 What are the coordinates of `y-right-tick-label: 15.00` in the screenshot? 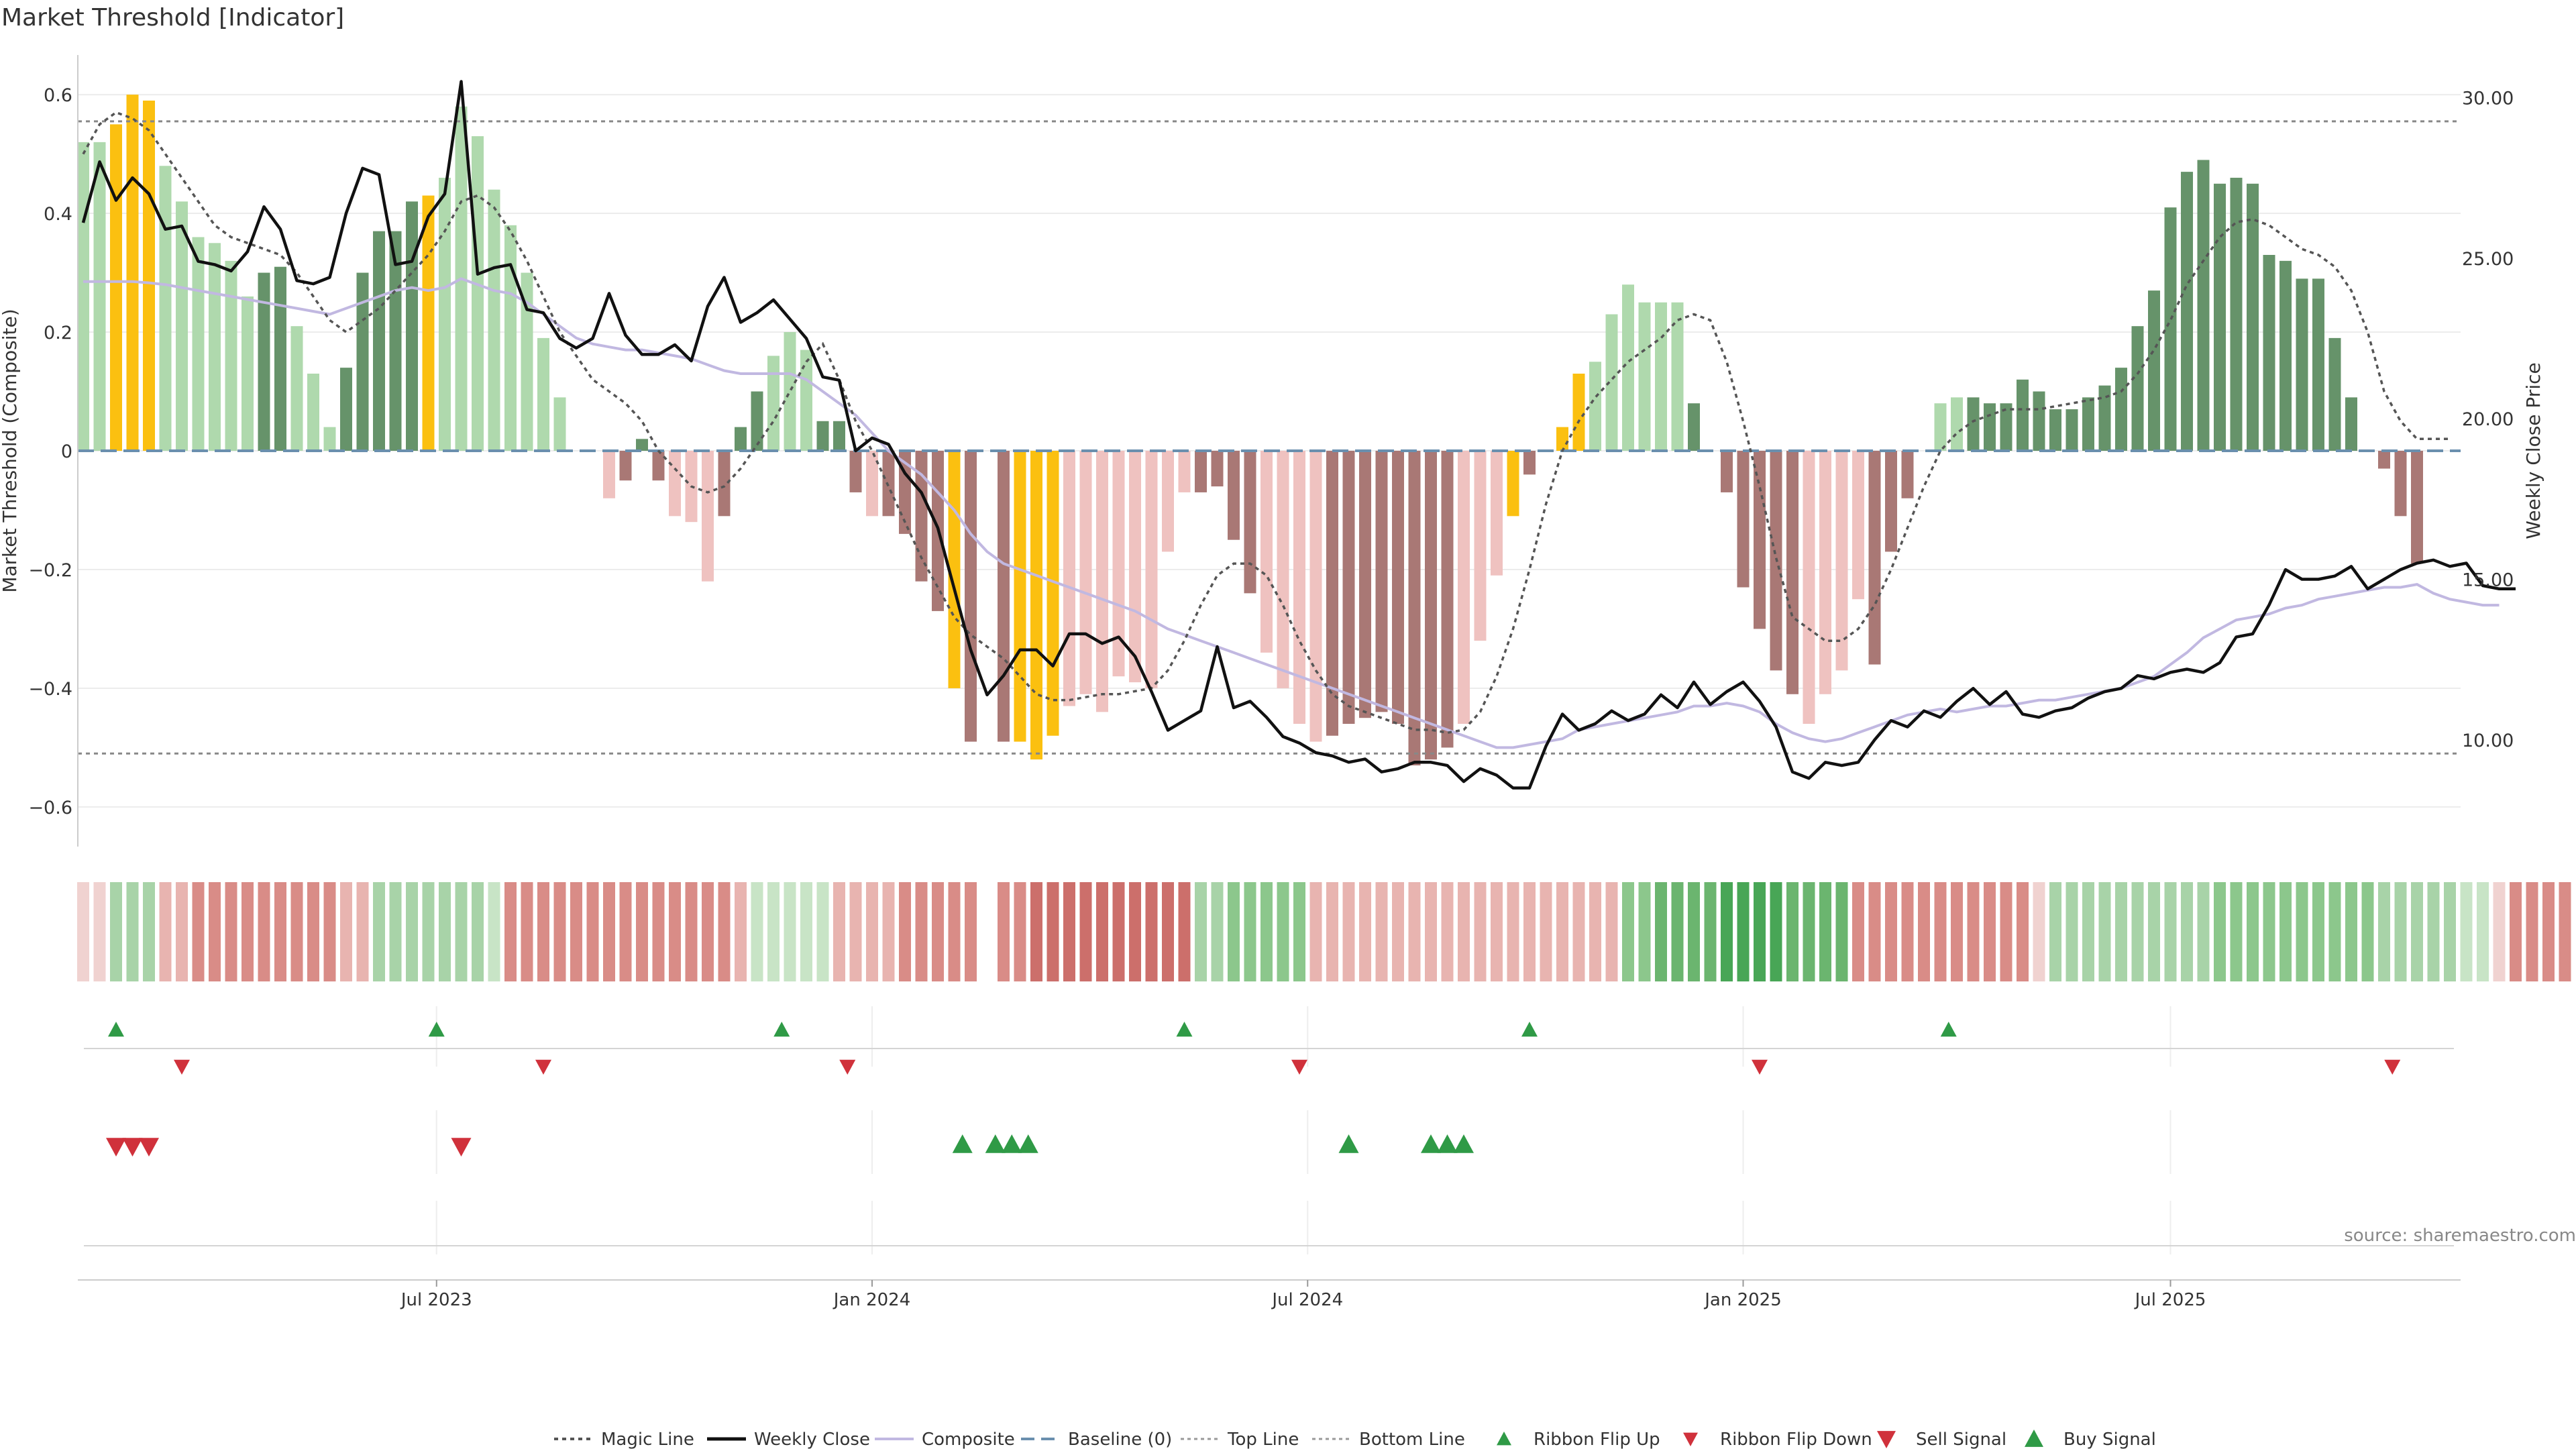 It's located at (2488, 580).